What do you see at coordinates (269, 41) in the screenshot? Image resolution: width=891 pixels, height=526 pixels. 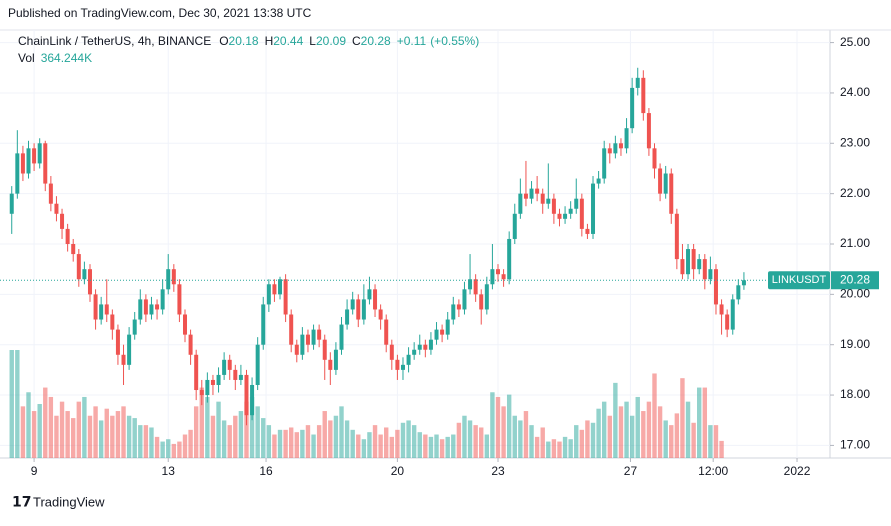 I see `legend-key: H` at bounding box center [269, 41].